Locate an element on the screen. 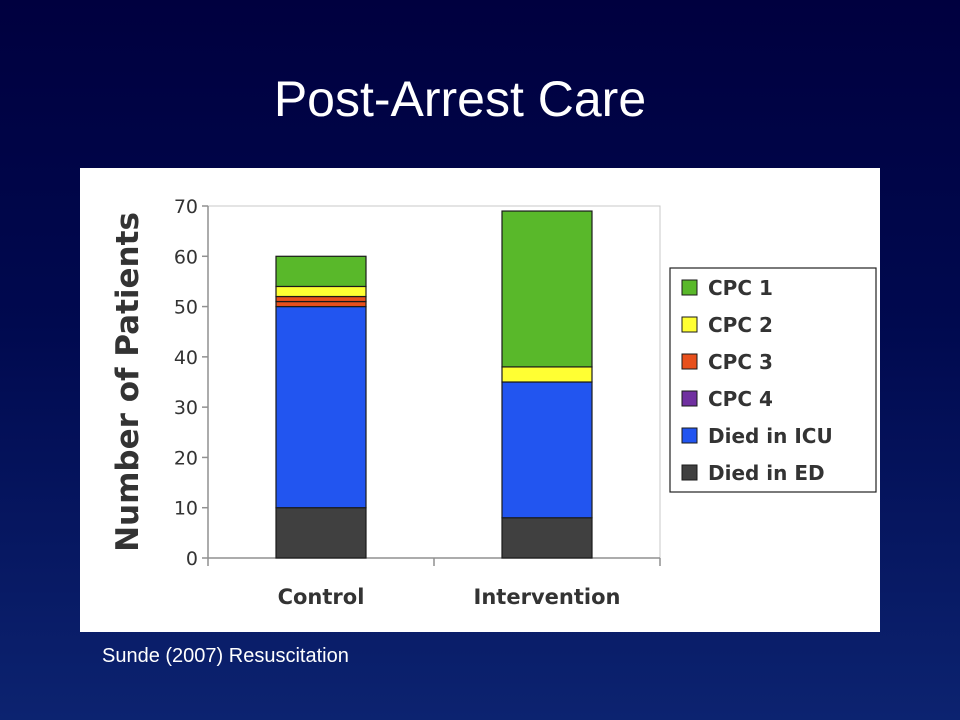 Image resolution: width=960 pixels, height=720 pixels. legend-label: CPC 4 is located at coordinates (740, 399).